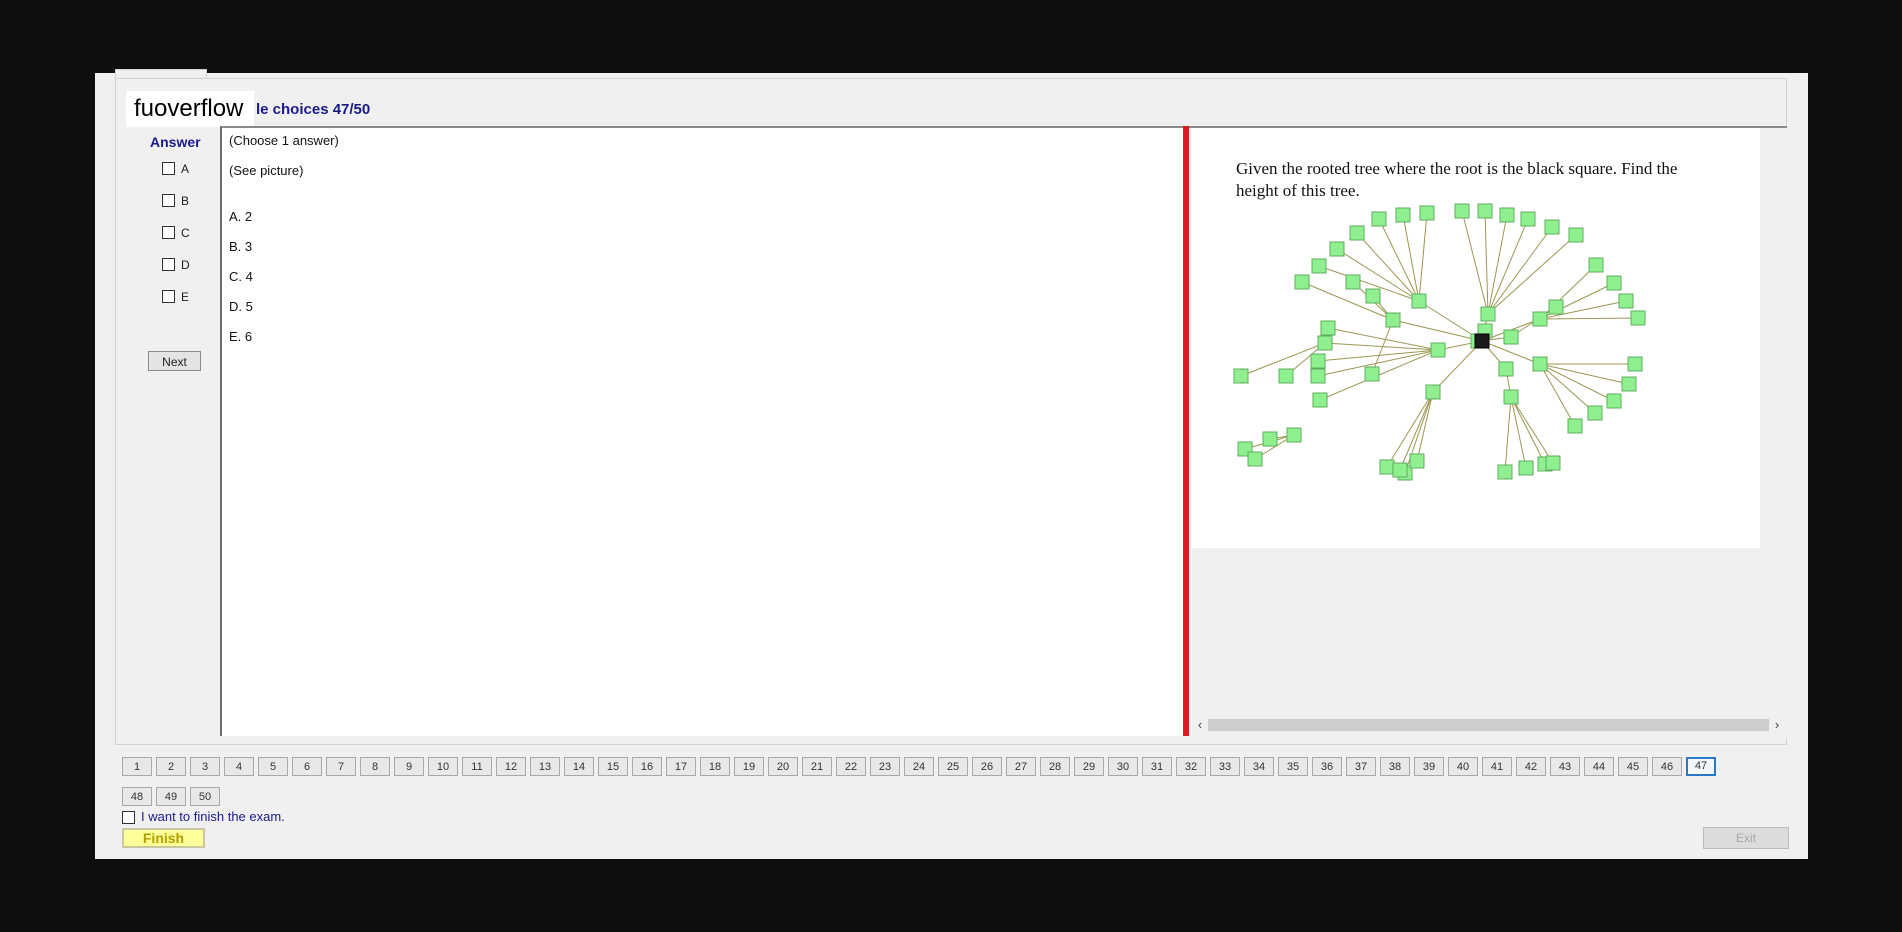 The width and height of the screenshot is (1902, 932). What do you see at coordinates (1439, 342) in the screenshot?
I see `tree-diagram` at bounding box center [1439, 342].